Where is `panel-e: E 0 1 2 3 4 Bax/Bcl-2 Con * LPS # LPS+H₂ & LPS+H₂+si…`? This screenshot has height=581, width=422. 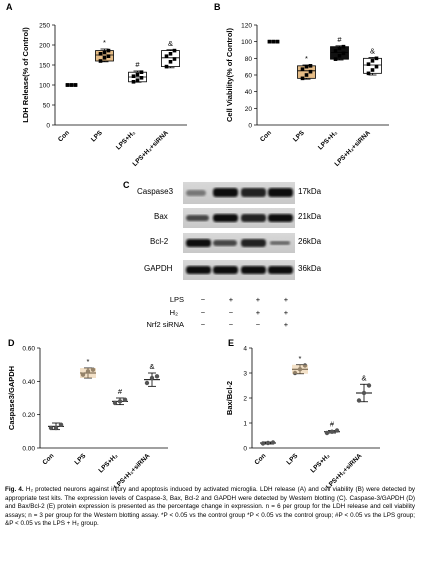 panel-e: E 0 1 2 3 4 Bax/Bcl-2 Con * LPS # LPS+H₂ & LPS+H₂+si… is located at coordinates (314, 414).